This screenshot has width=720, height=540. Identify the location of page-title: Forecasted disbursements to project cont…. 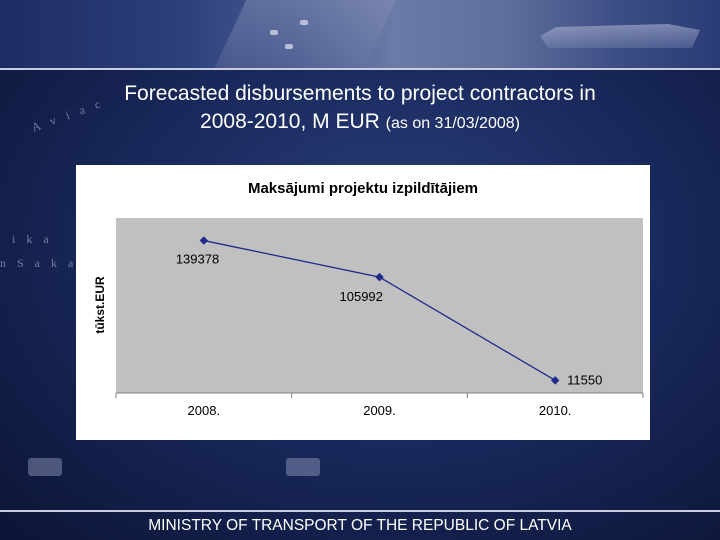
(360, 109).